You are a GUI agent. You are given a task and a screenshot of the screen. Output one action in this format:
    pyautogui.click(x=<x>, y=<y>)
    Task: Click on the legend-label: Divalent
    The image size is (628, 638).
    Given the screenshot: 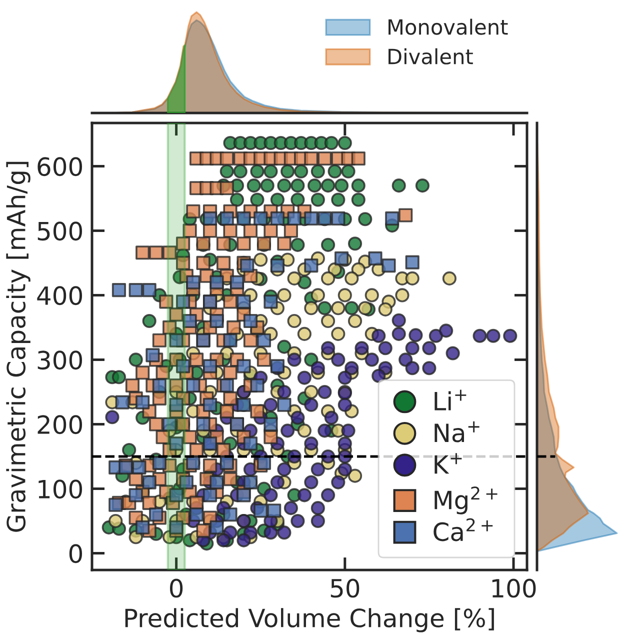 What is the action you would take?
    pyautogui.click(x=430, y=56)
    